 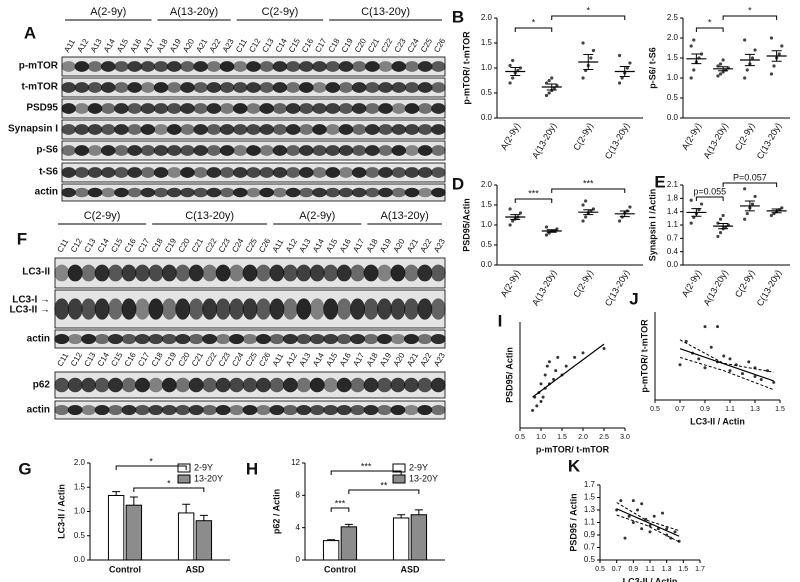 I want to click on x-tick-label: 1.3, so click(x=755, y=409).